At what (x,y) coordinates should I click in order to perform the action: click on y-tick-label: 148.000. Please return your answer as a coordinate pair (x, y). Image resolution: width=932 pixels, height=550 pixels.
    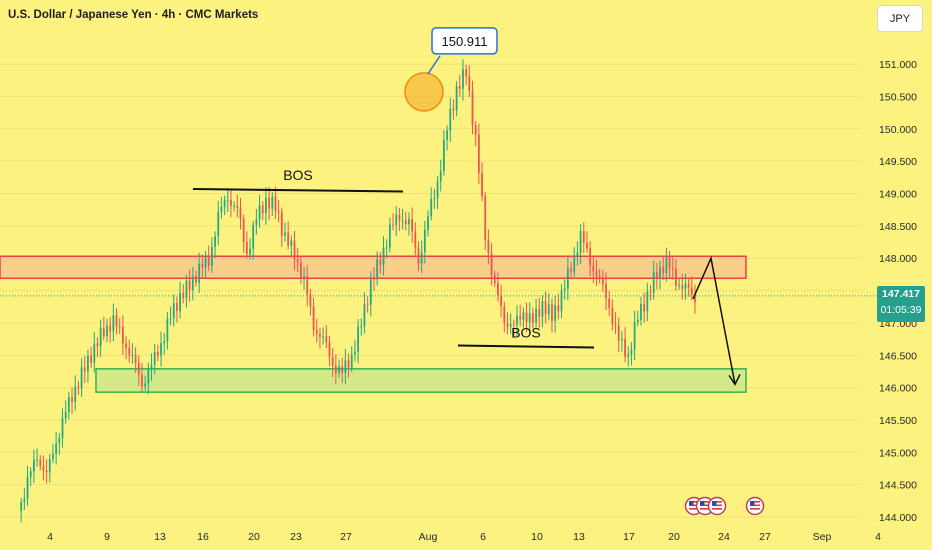
    Looking at the image, I should click on (898, 259).